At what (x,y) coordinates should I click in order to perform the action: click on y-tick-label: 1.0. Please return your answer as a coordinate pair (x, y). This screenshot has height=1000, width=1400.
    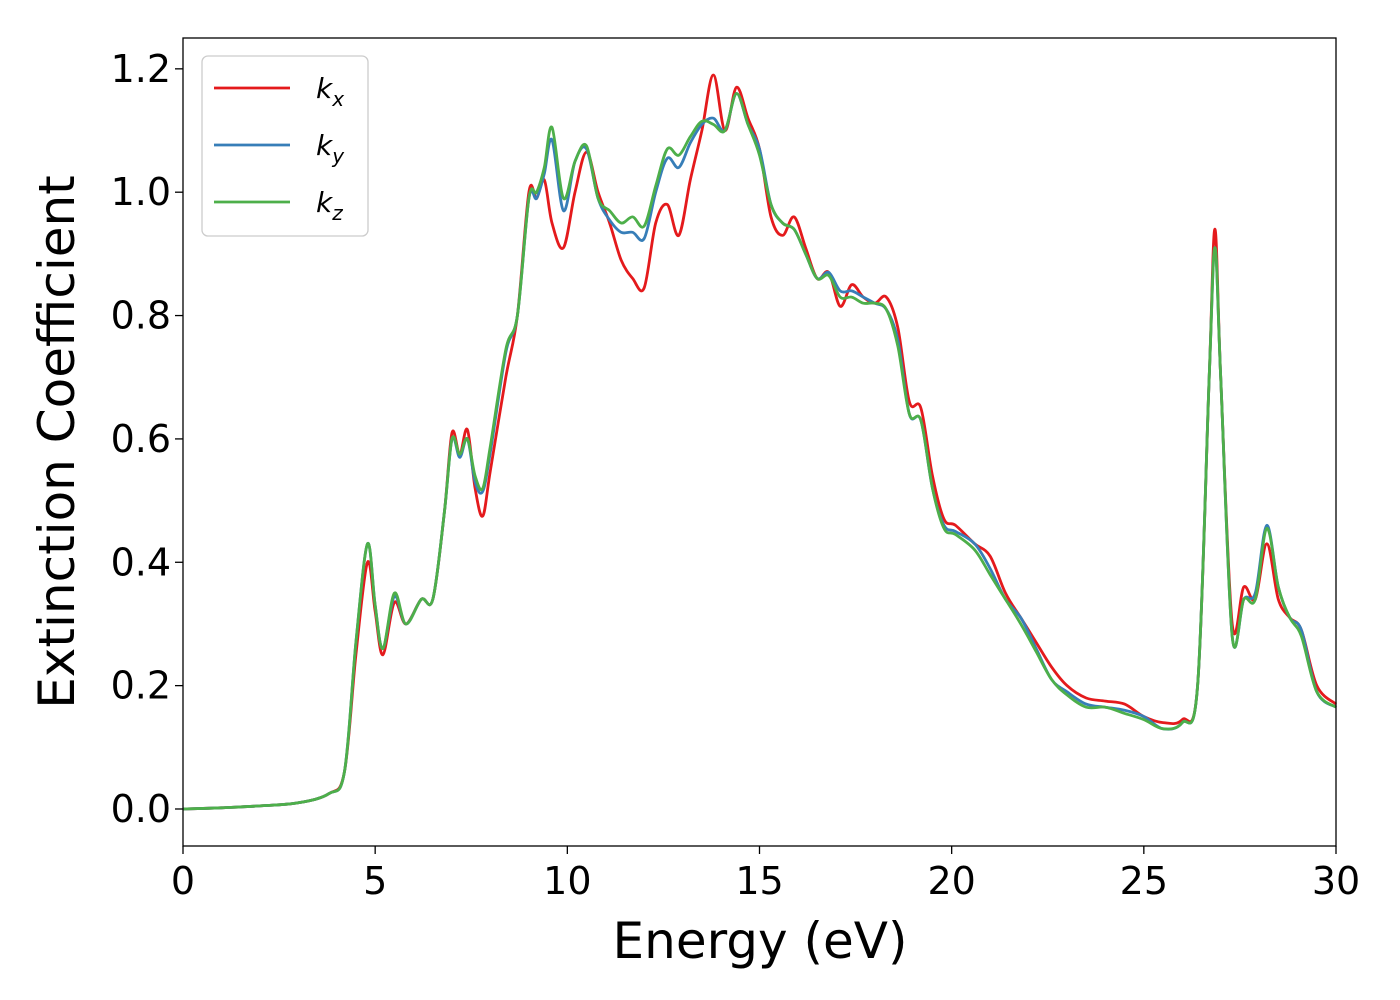
    Looking at the image, I should click on (141, 192).